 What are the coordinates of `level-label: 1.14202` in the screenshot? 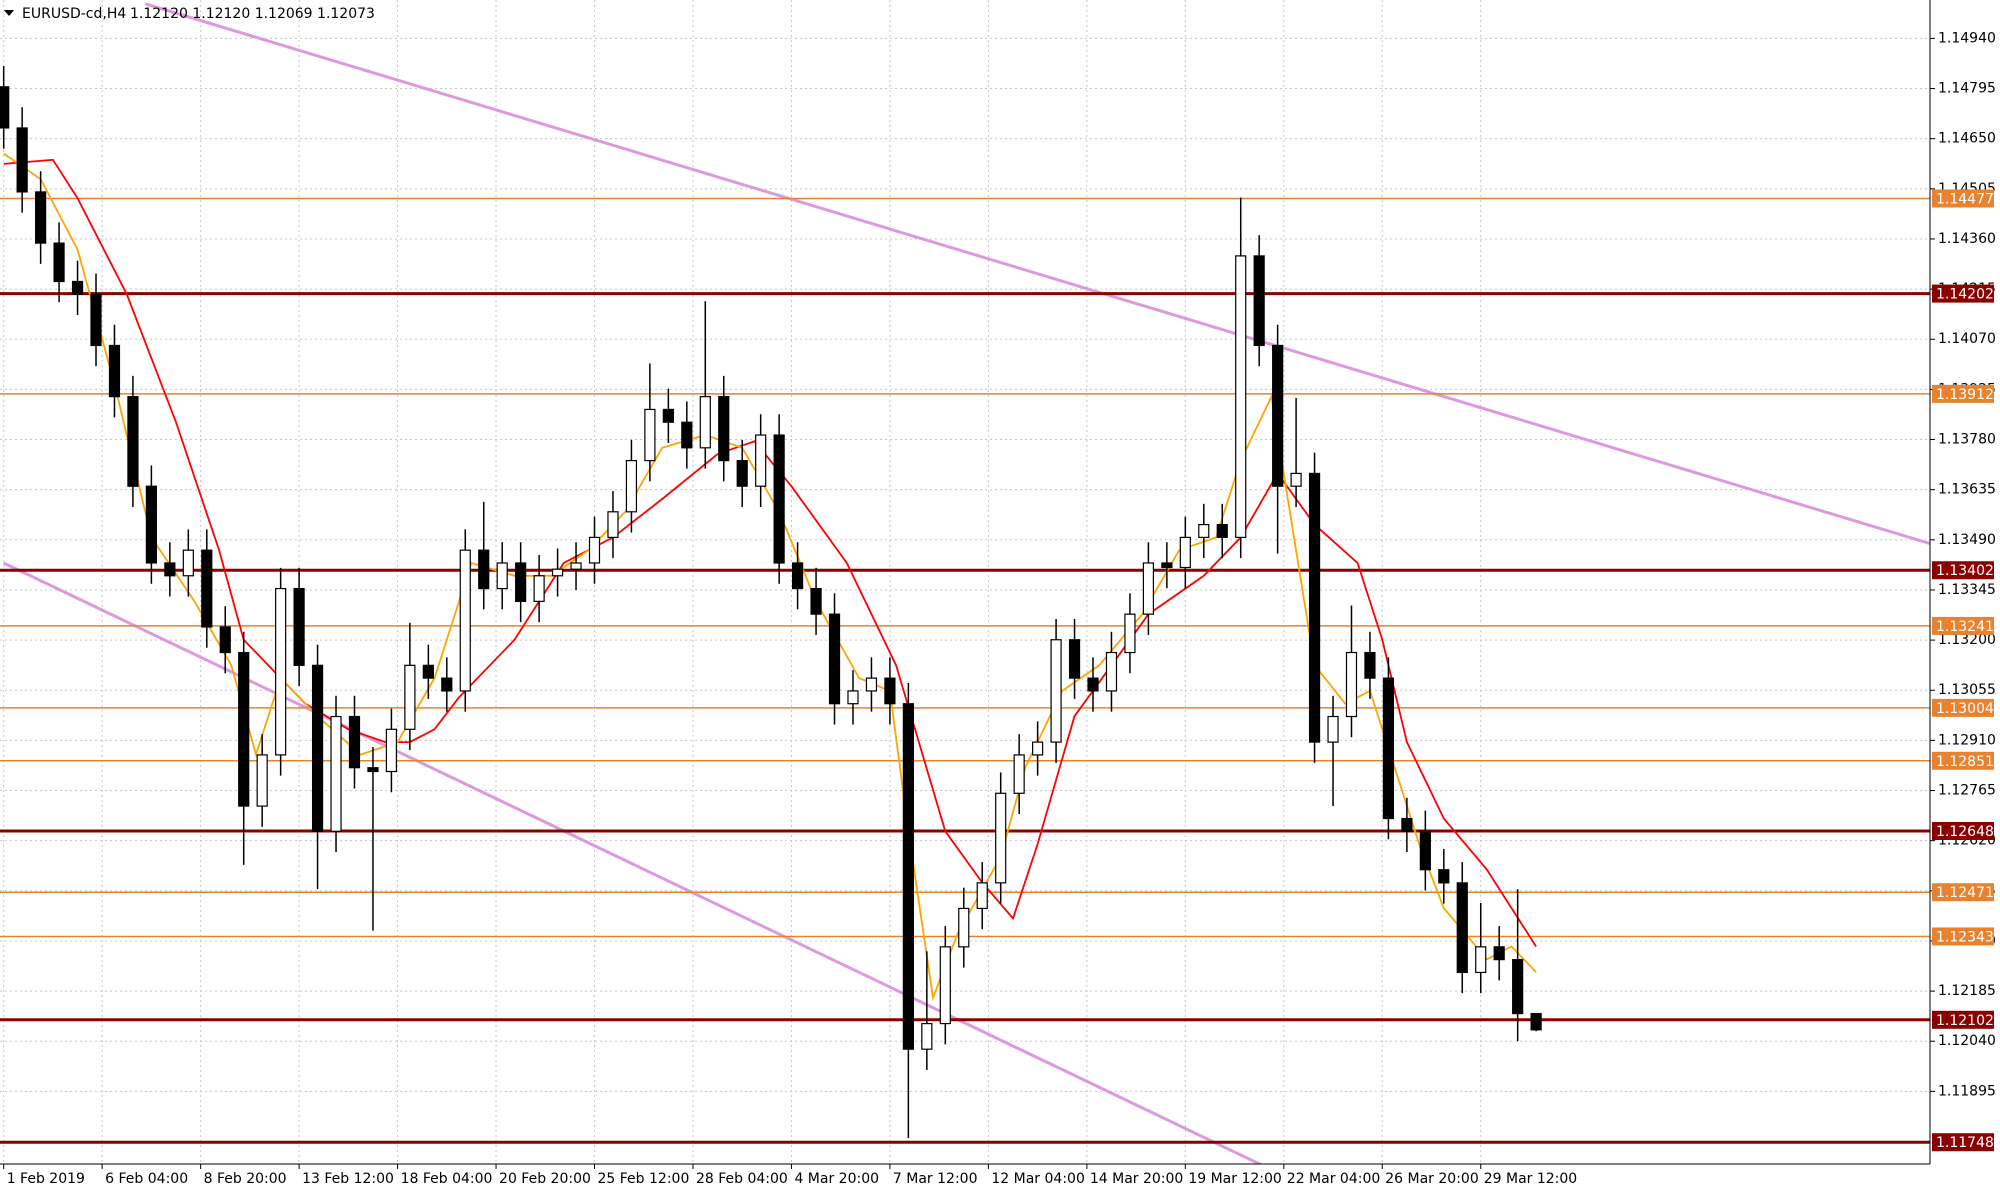 It's located at (1965, 295).